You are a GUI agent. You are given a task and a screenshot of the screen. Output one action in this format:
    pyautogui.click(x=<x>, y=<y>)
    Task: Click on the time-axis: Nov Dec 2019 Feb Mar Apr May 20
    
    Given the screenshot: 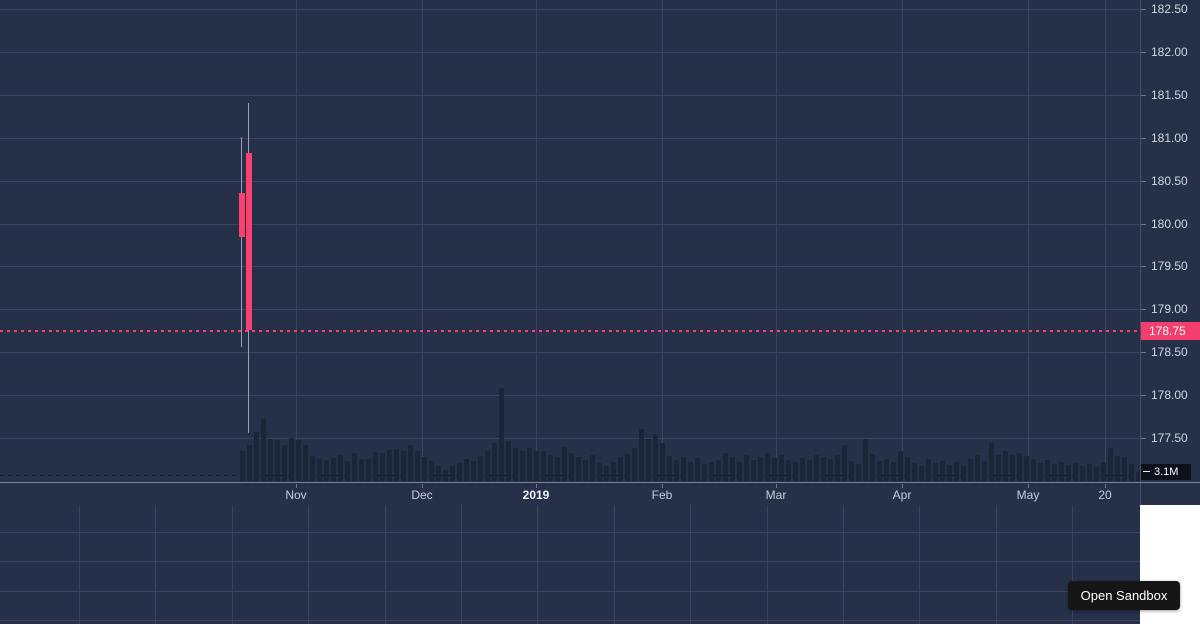 What is the action you would take?
    pyautogui.click(x=600, y=493)
    